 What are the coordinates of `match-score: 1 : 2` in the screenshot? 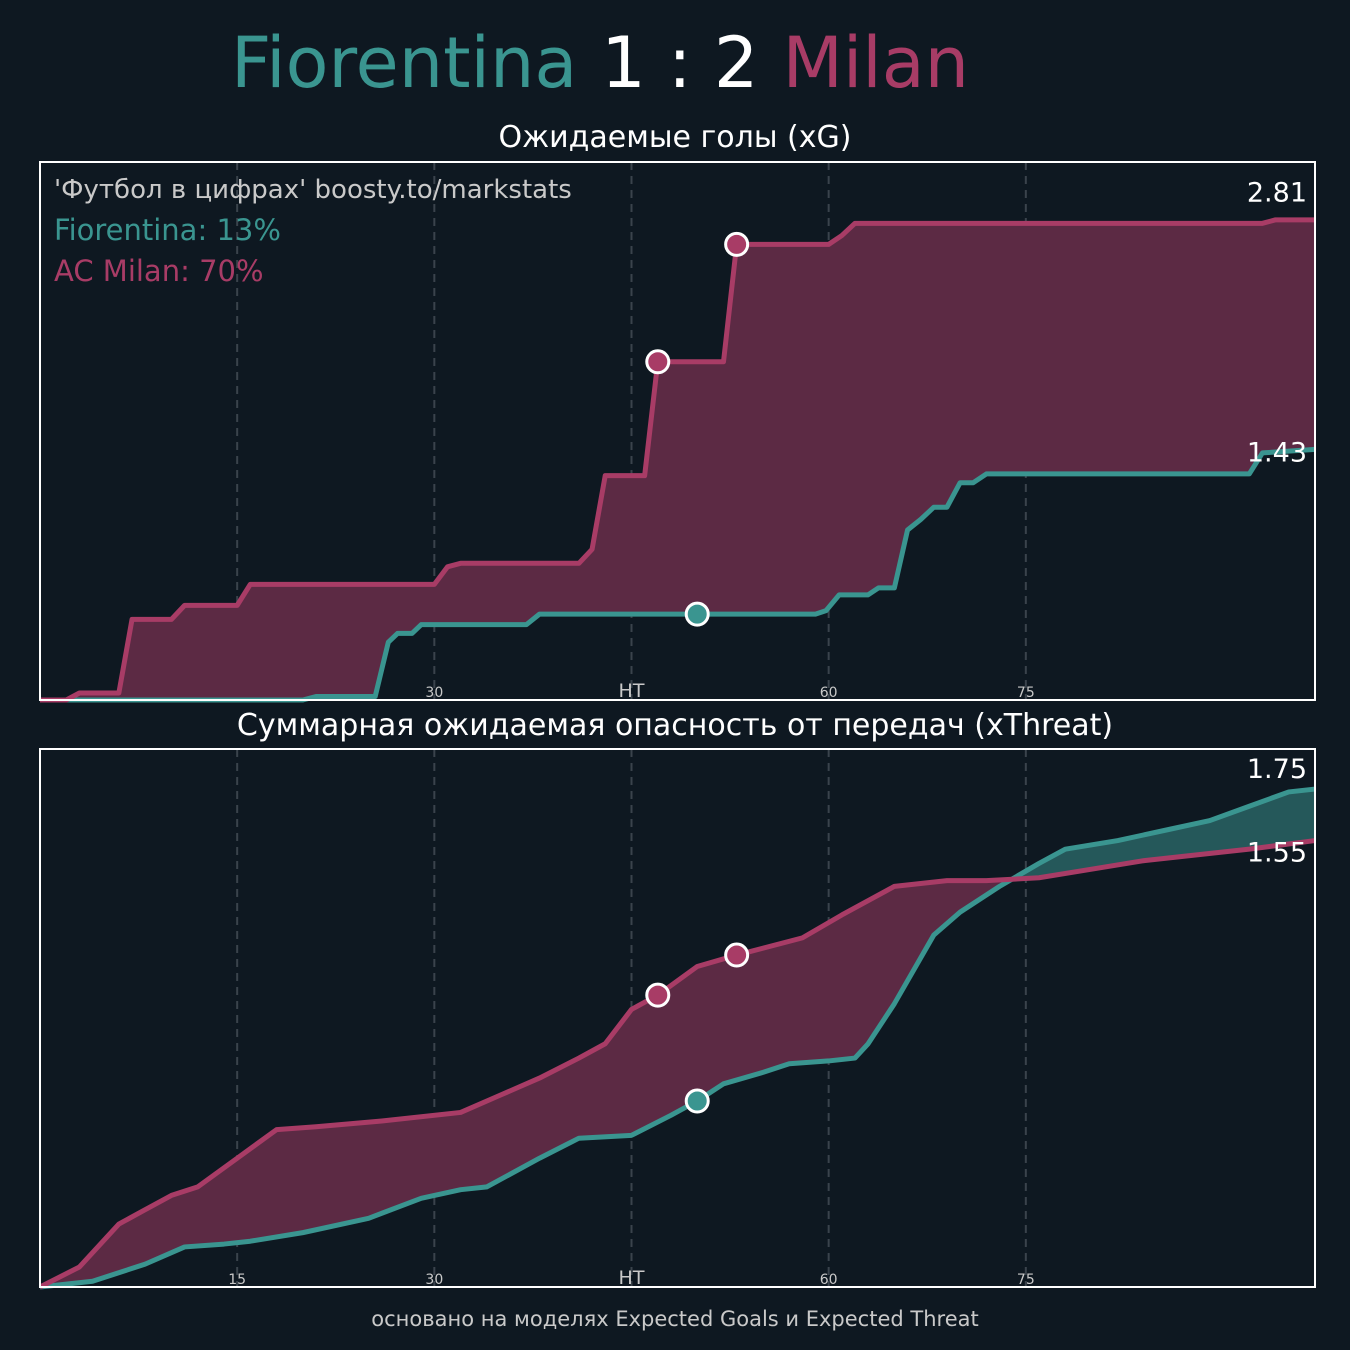 It's located at (680, 63).